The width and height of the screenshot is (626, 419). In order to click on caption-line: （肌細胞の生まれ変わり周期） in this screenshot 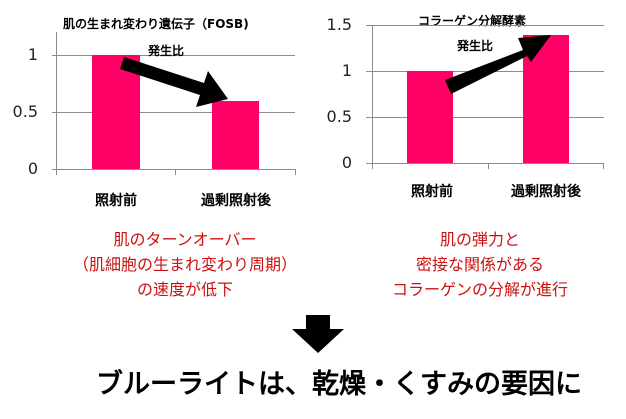, I will do `click(184, 264)`.